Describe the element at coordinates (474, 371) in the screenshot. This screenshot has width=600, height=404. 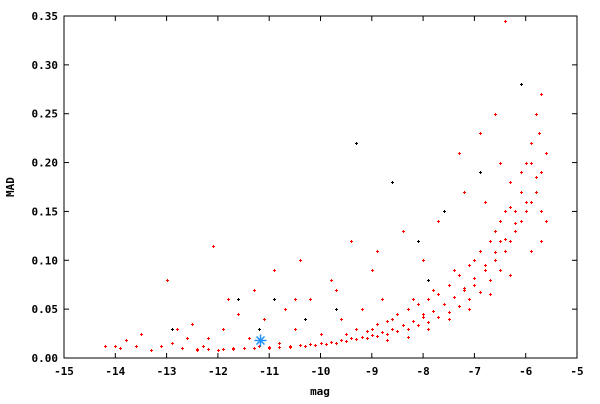
I see `x-tick-label: -7` at that location.